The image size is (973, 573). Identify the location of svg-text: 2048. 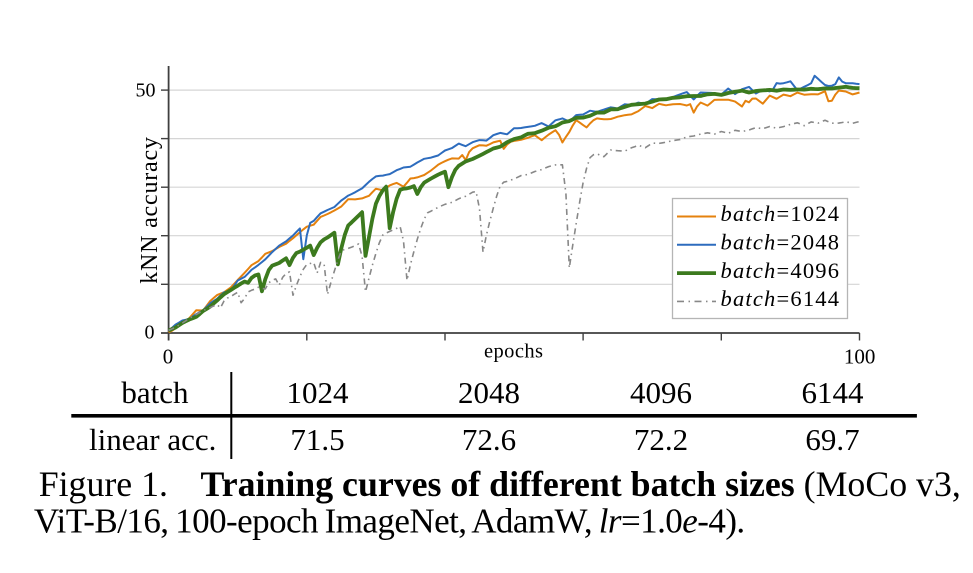
(489, 392).